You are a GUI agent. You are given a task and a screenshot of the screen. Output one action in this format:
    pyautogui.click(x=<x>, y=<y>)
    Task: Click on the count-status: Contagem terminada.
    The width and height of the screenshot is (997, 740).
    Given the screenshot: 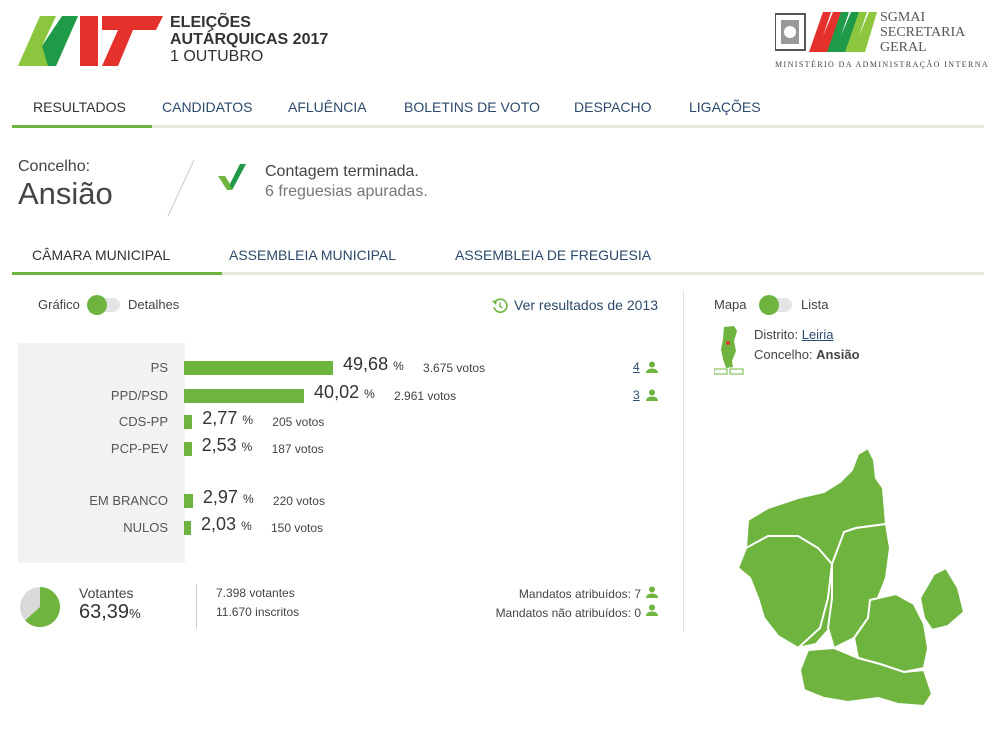 What is the action you would take?
    pyautogui.click(x=342, y=171)
    